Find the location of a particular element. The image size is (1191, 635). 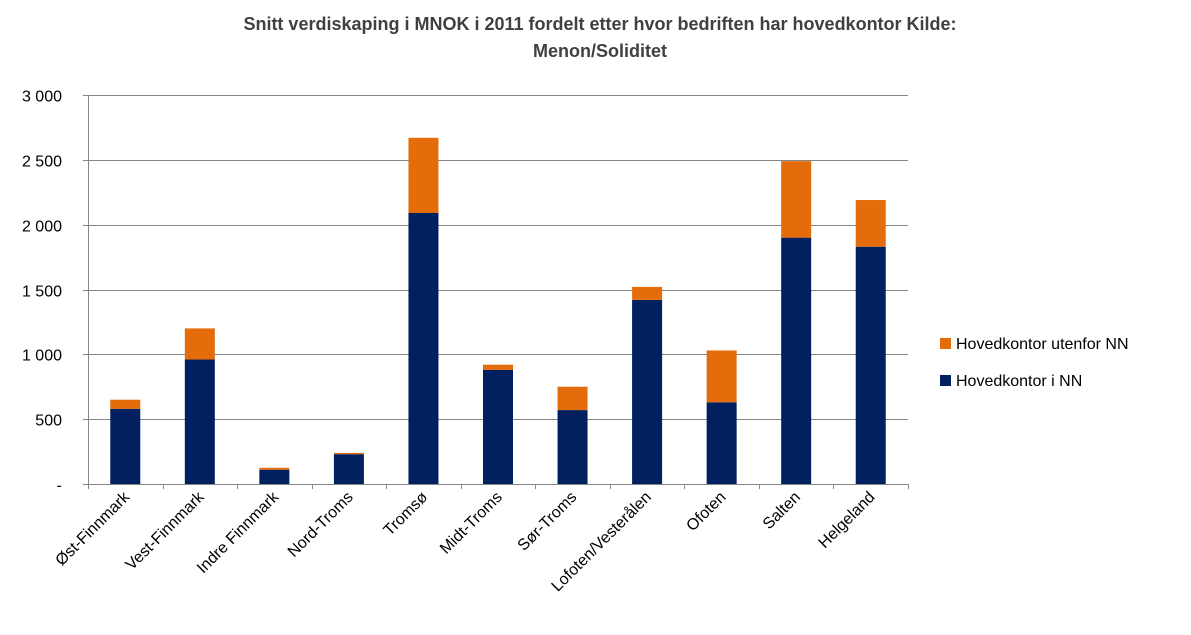

x-tick-label: Ofoten is located at coordinates (706, 512).